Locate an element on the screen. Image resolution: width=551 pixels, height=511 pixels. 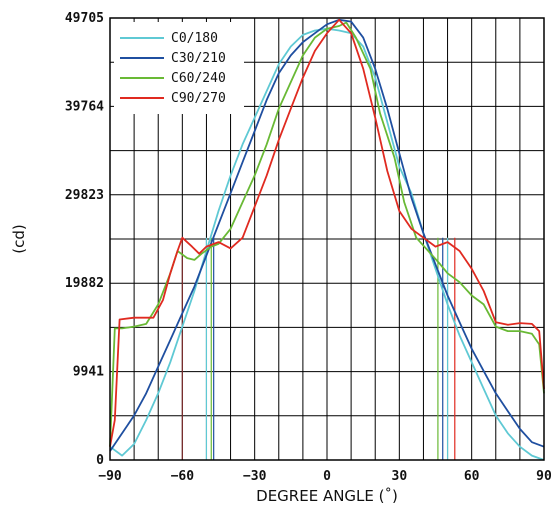
x-tick-label: −60 is located at coordinates (183, 476).